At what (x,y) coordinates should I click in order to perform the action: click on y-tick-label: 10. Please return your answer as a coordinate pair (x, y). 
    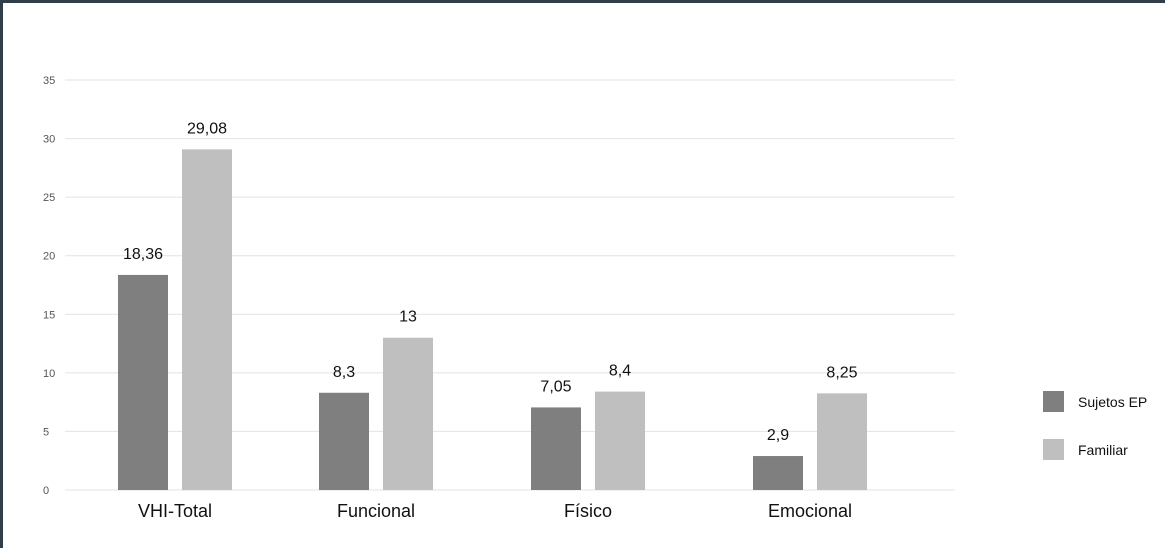
    Looking at the image, I should click on (49, 374).